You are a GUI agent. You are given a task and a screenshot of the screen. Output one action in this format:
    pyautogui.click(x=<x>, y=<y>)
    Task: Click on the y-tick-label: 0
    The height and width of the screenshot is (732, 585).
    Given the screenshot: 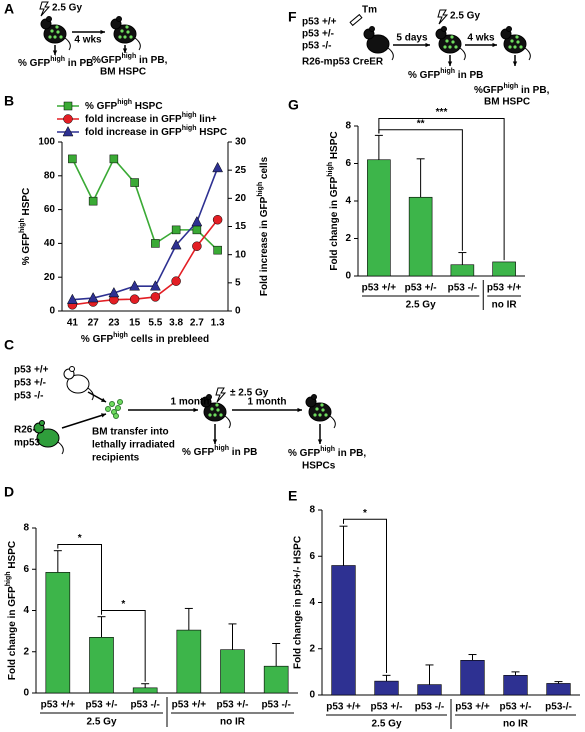 What is the action you would take?
    pyautogui.click(x=26, y=693)
    